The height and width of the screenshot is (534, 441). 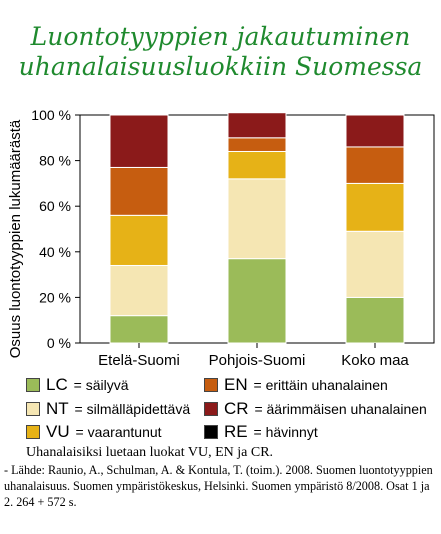 I want to click on legend-text-lc: = säilyvä, so click(x=99, y=385).